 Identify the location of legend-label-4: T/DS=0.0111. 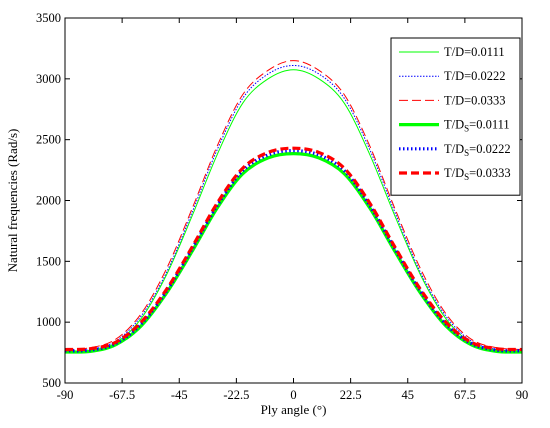
(477, 126).